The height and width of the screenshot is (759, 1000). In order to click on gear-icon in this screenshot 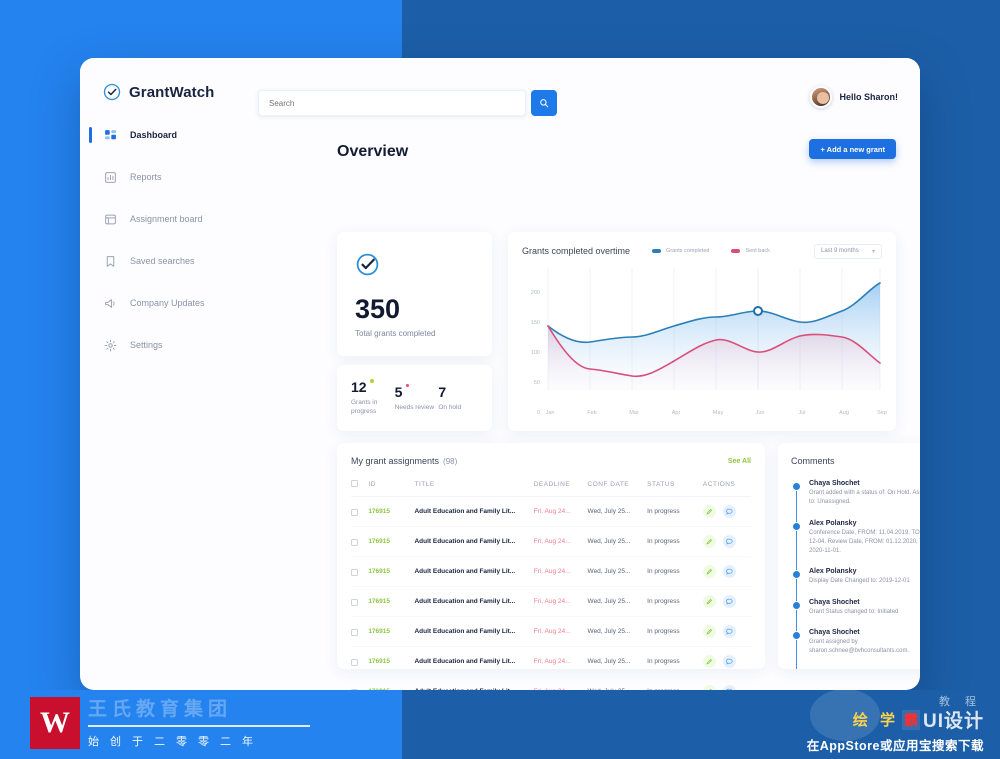, I will do `click(110, 345)`.